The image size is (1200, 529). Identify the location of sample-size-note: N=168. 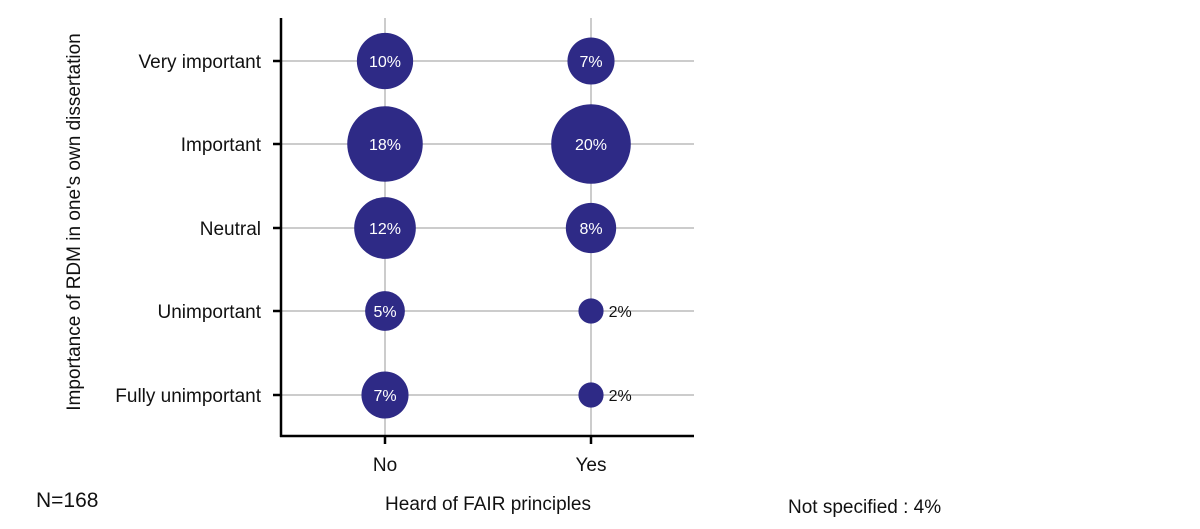
(67, 500).